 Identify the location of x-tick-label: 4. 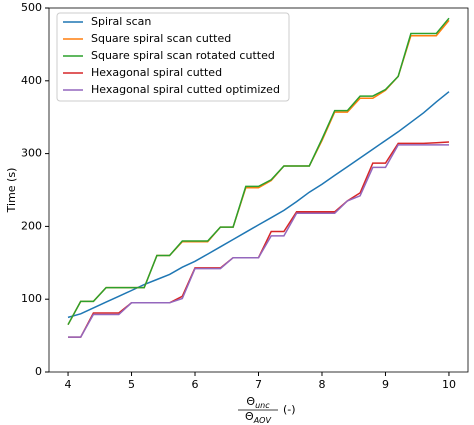
(68, 384).